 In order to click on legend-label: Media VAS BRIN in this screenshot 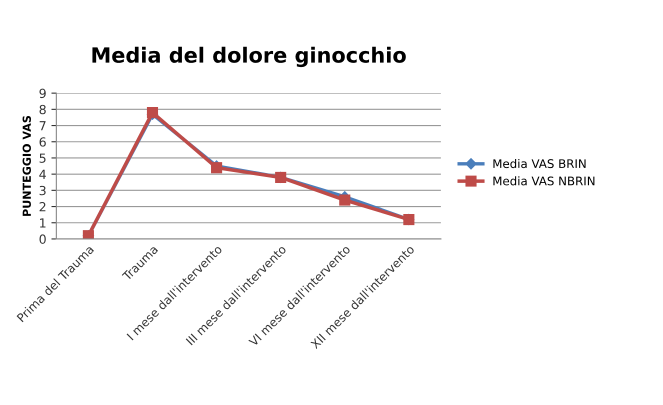, I will do `click(539, 163)`.